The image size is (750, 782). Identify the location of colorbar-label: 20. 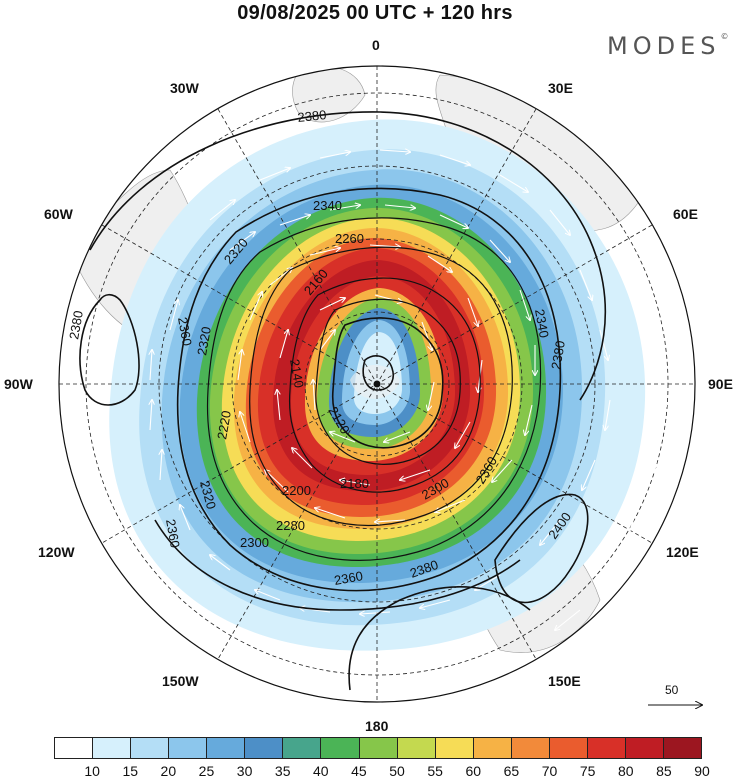
(168, 771).